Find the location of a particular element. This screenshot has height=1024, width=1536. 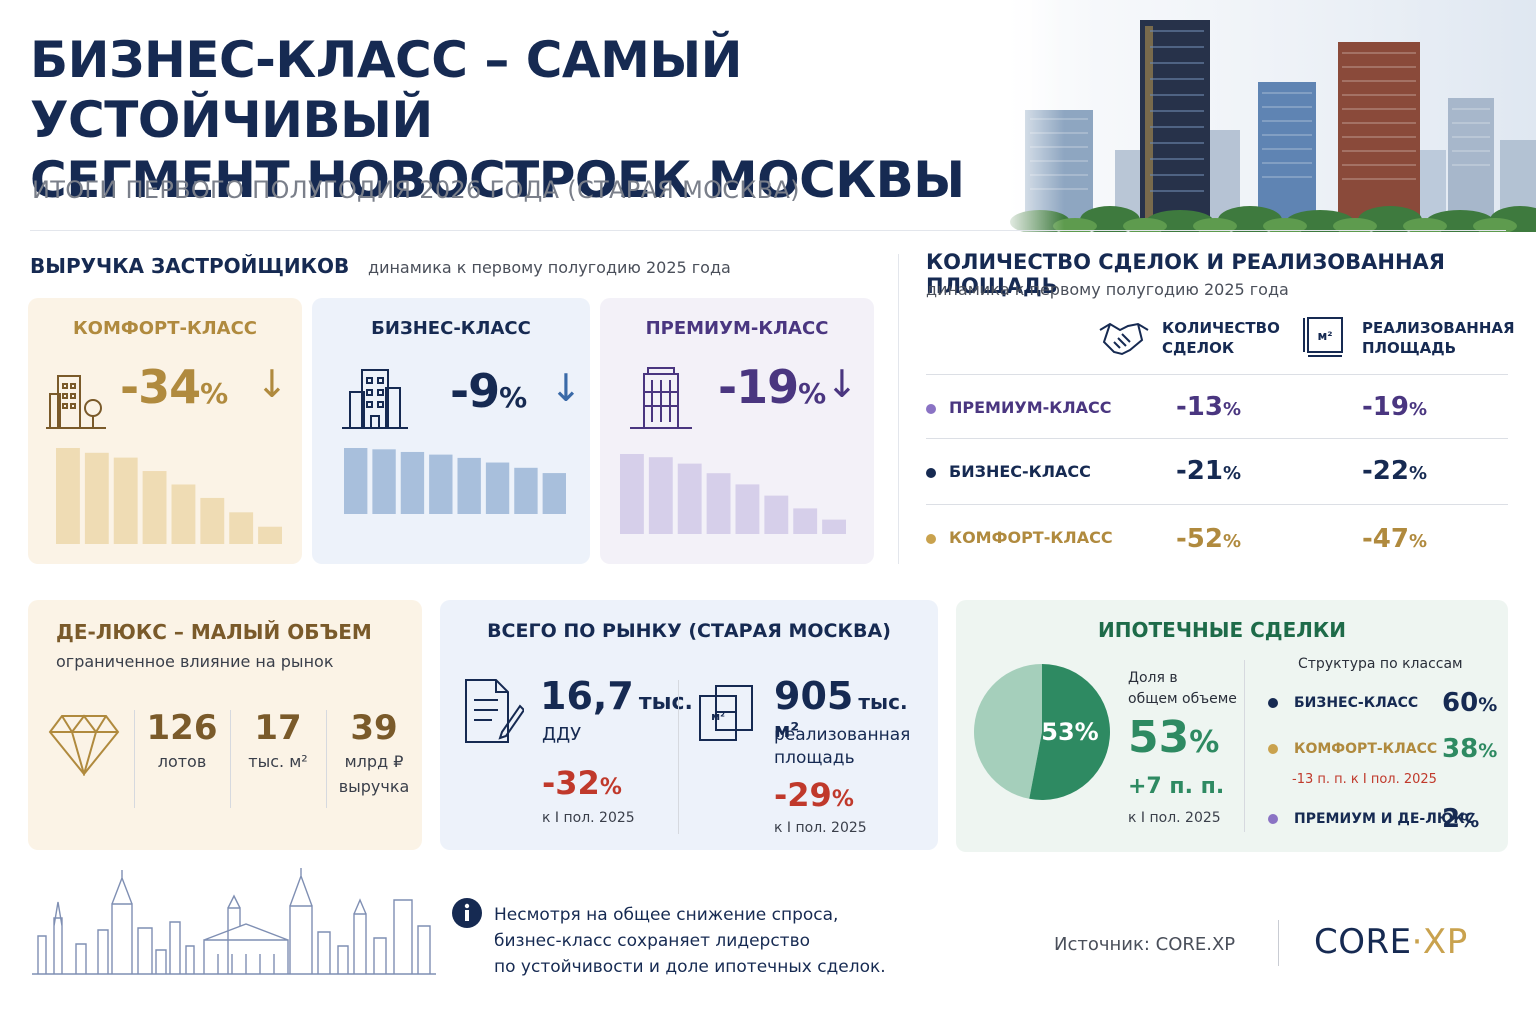

deals-value: -52% is located at coordinates (1209, 539).